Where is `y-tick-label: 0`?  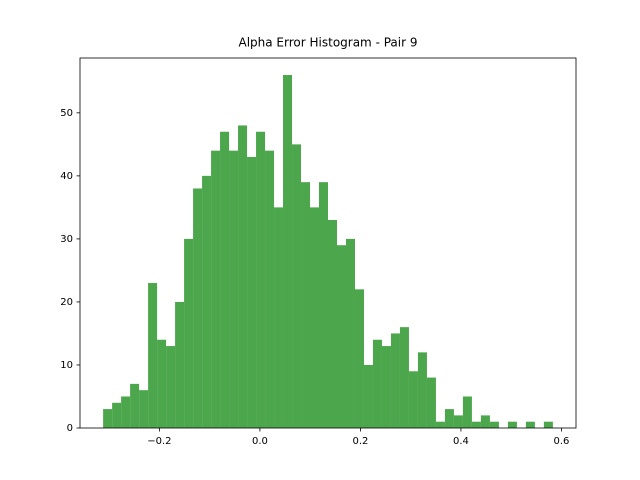 y-tick-label: 0 is located at coordinates (70, 428).